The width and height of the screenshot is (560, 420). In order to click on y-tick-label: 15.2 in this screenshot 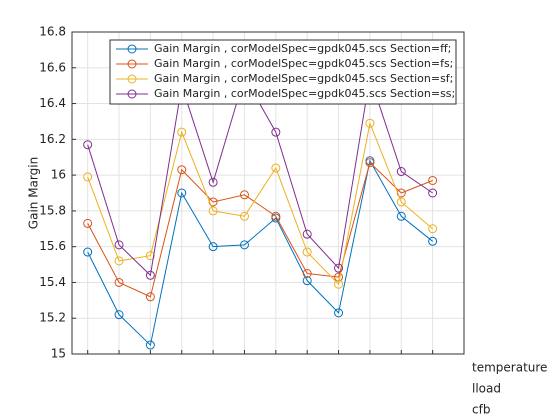, I will do `click(52, 318)`.